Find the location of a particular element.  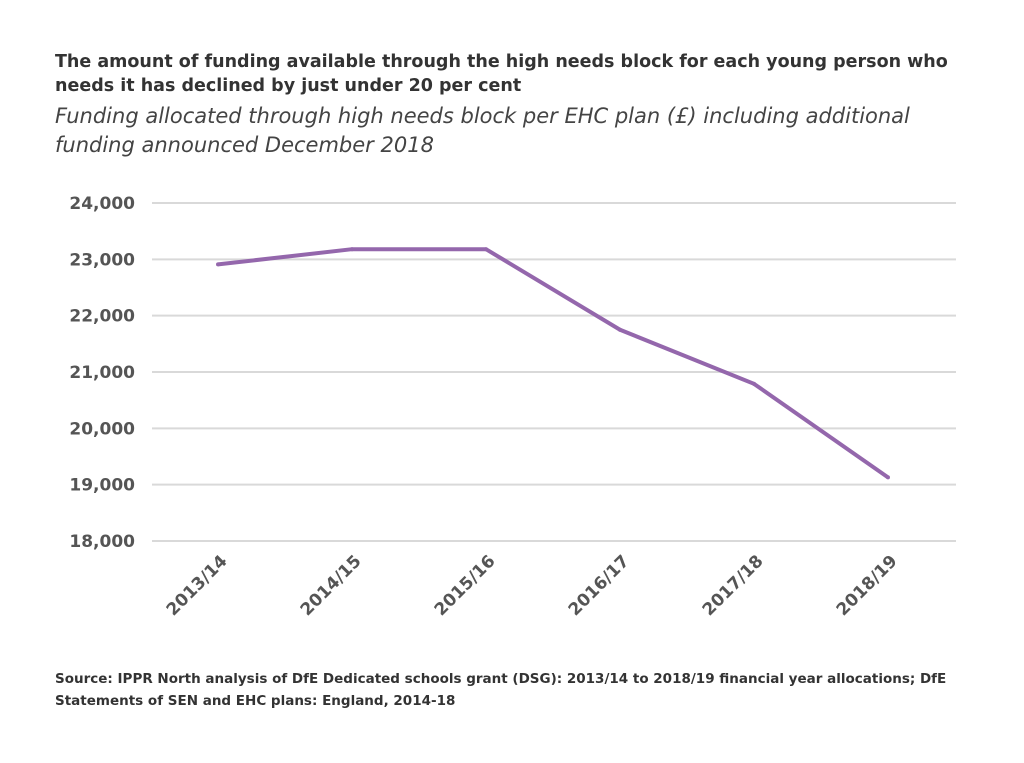

x-tick-label: 2017/18 is located at coordinates (733, 585).